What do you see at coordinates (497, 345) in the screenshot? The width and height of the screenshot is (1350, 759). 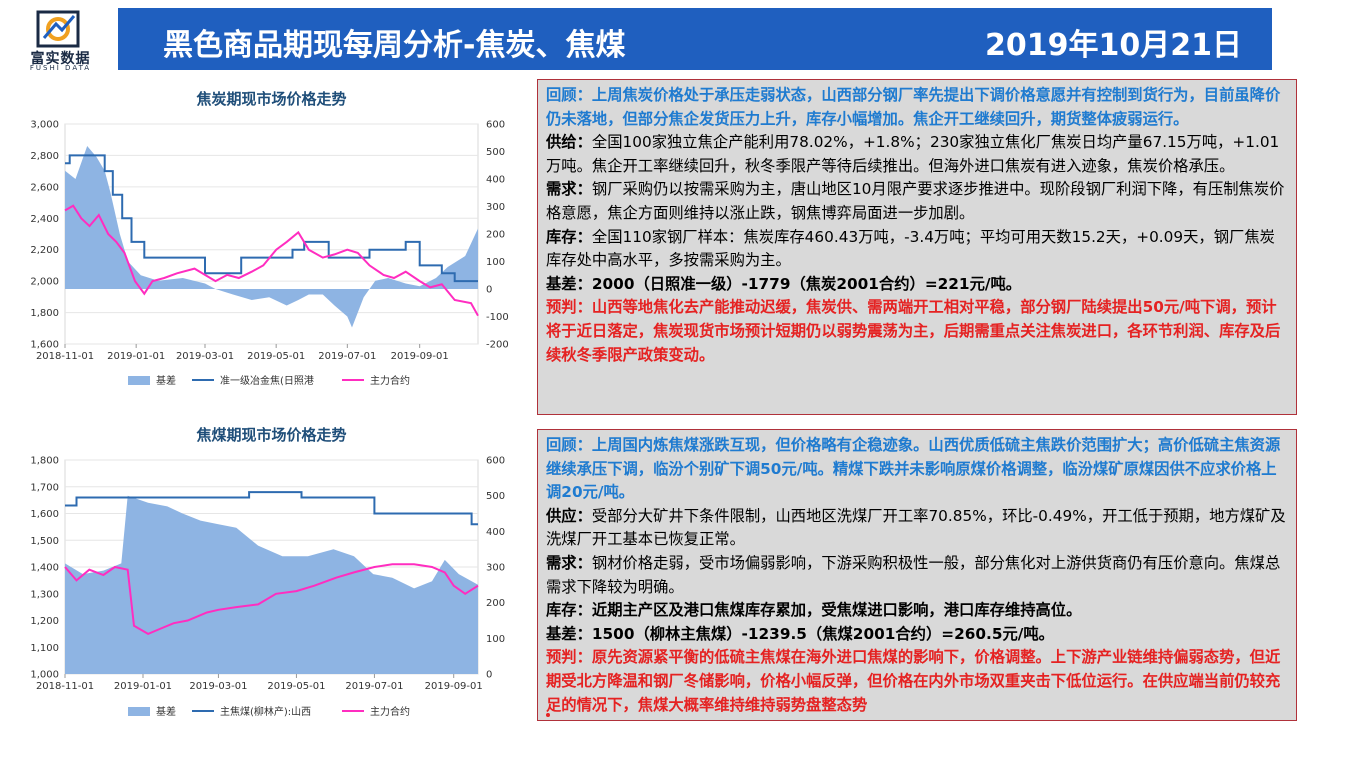 I see `right-axis-tick-label: -200` at bounding box center [497, 345].